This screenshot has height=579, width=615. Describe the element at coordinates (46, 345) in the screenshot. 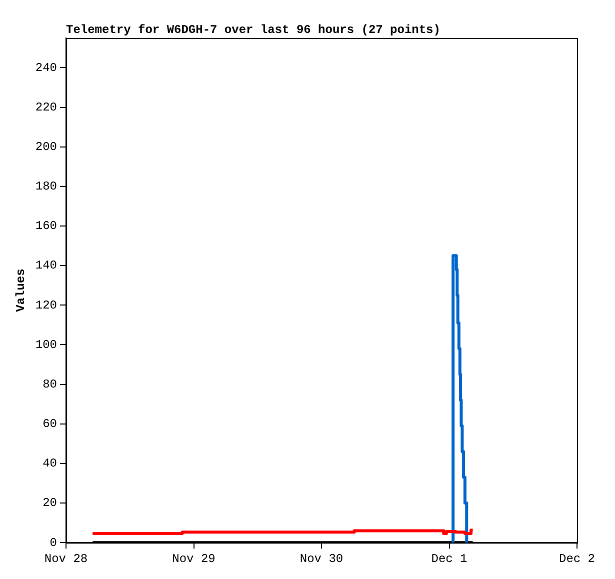

I see `y-tick-label: 100` at that location.